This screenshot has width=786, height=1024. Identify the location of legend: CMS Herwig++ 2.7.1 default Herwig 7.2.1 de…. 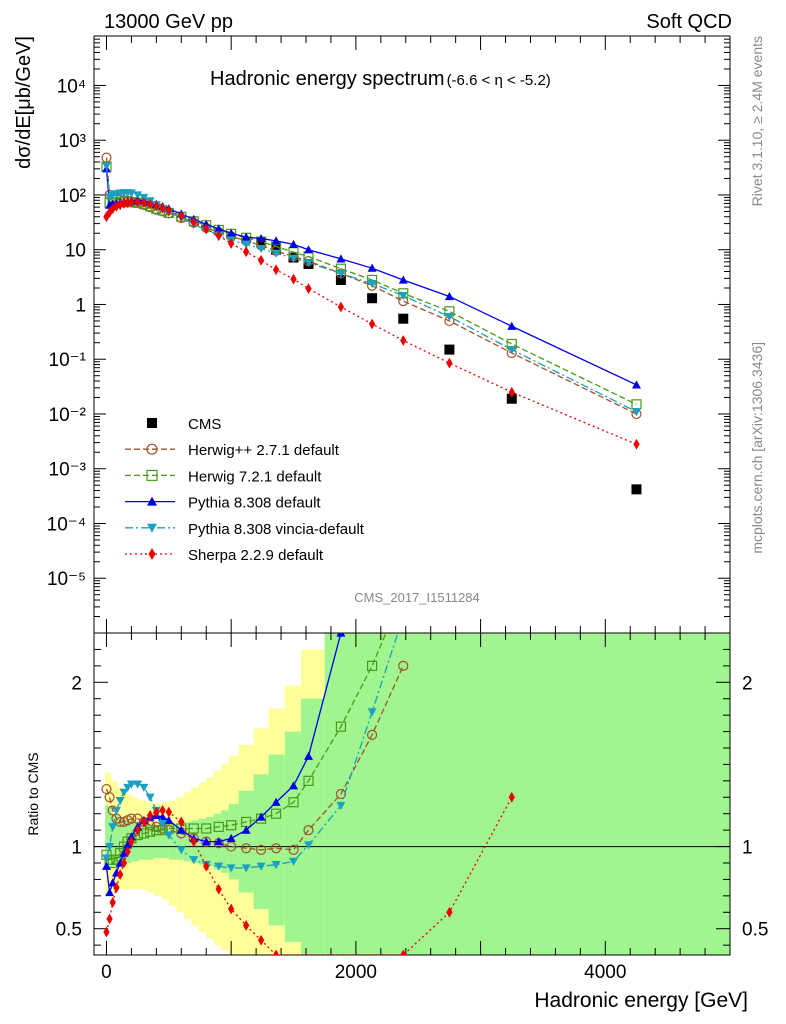
(245, 490).